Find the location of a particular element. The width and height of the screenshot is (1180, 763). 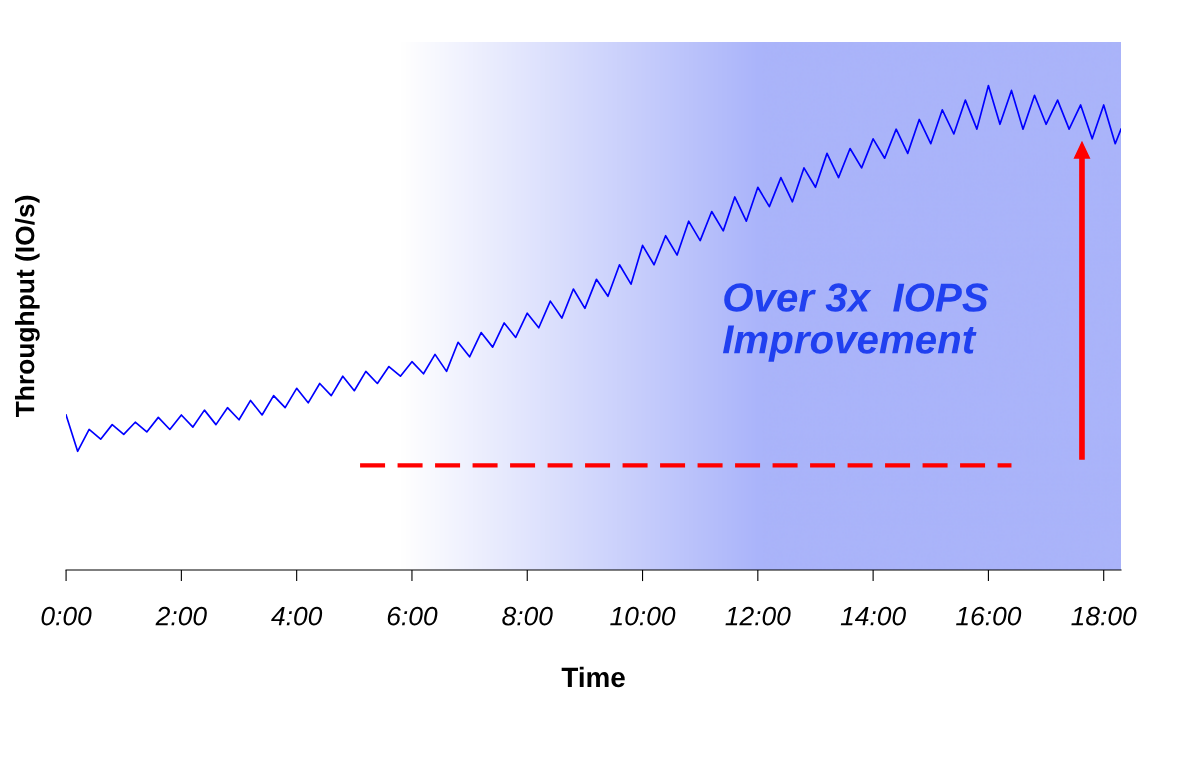

x-tick-label: 6:00 is located at coordinates (412, 616).